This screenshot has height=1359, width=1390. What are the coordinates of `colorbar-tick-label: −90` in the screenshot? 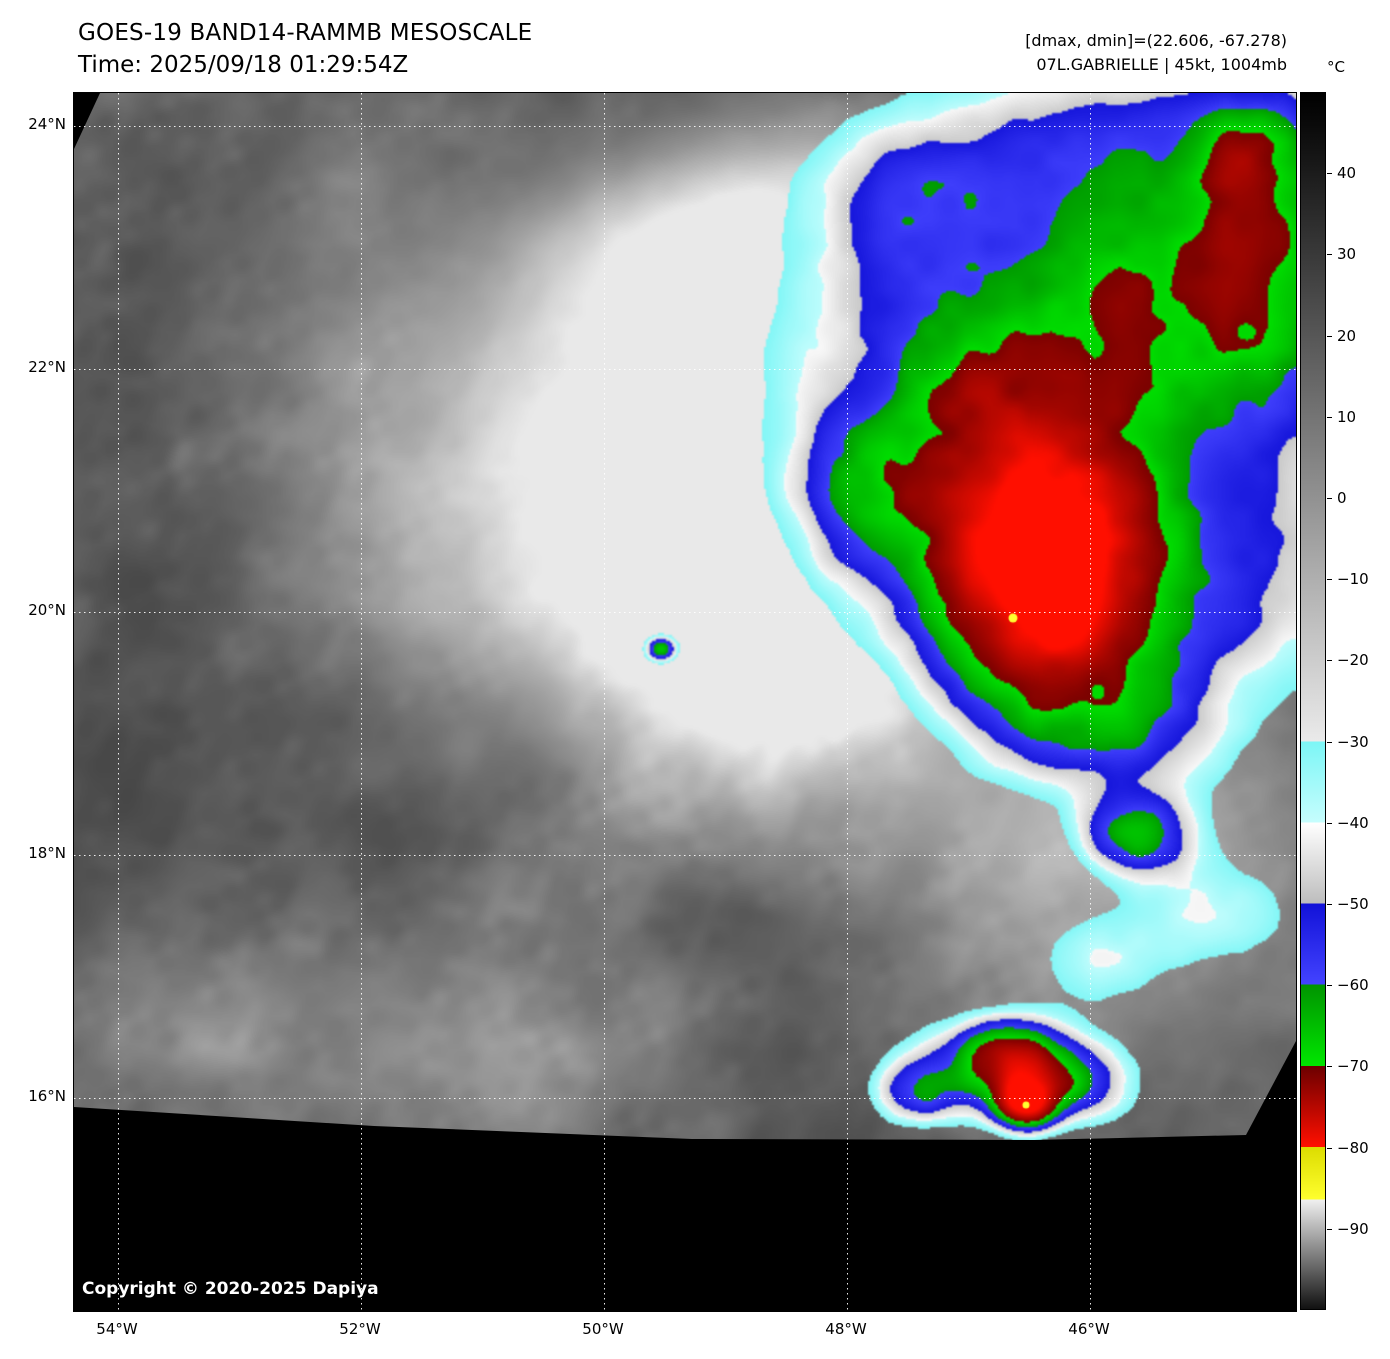 It's located at (1353, 1228).